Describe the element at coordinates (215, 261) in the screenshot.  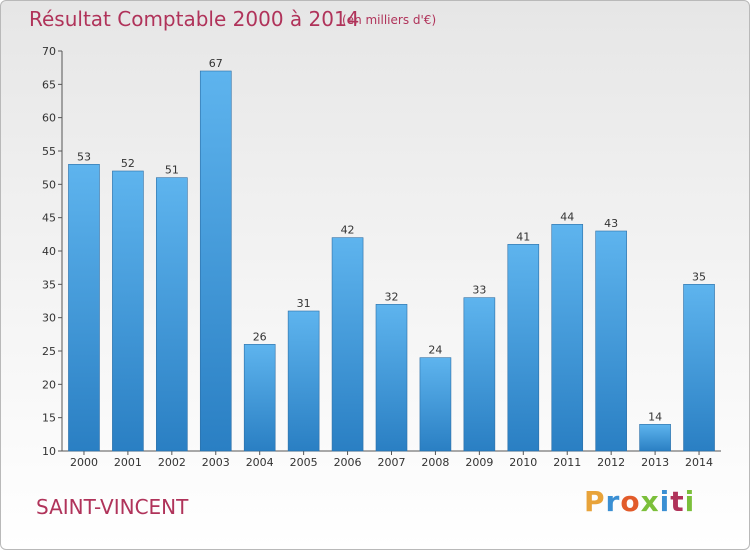
I see `bar-2003` at that location.